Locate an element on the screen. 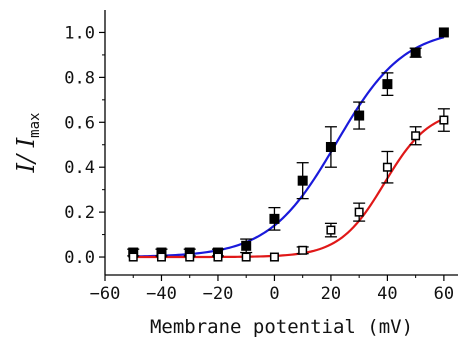 The image size is (462, 340). x-tick-label: 40 is located at coordinates (387, 294).